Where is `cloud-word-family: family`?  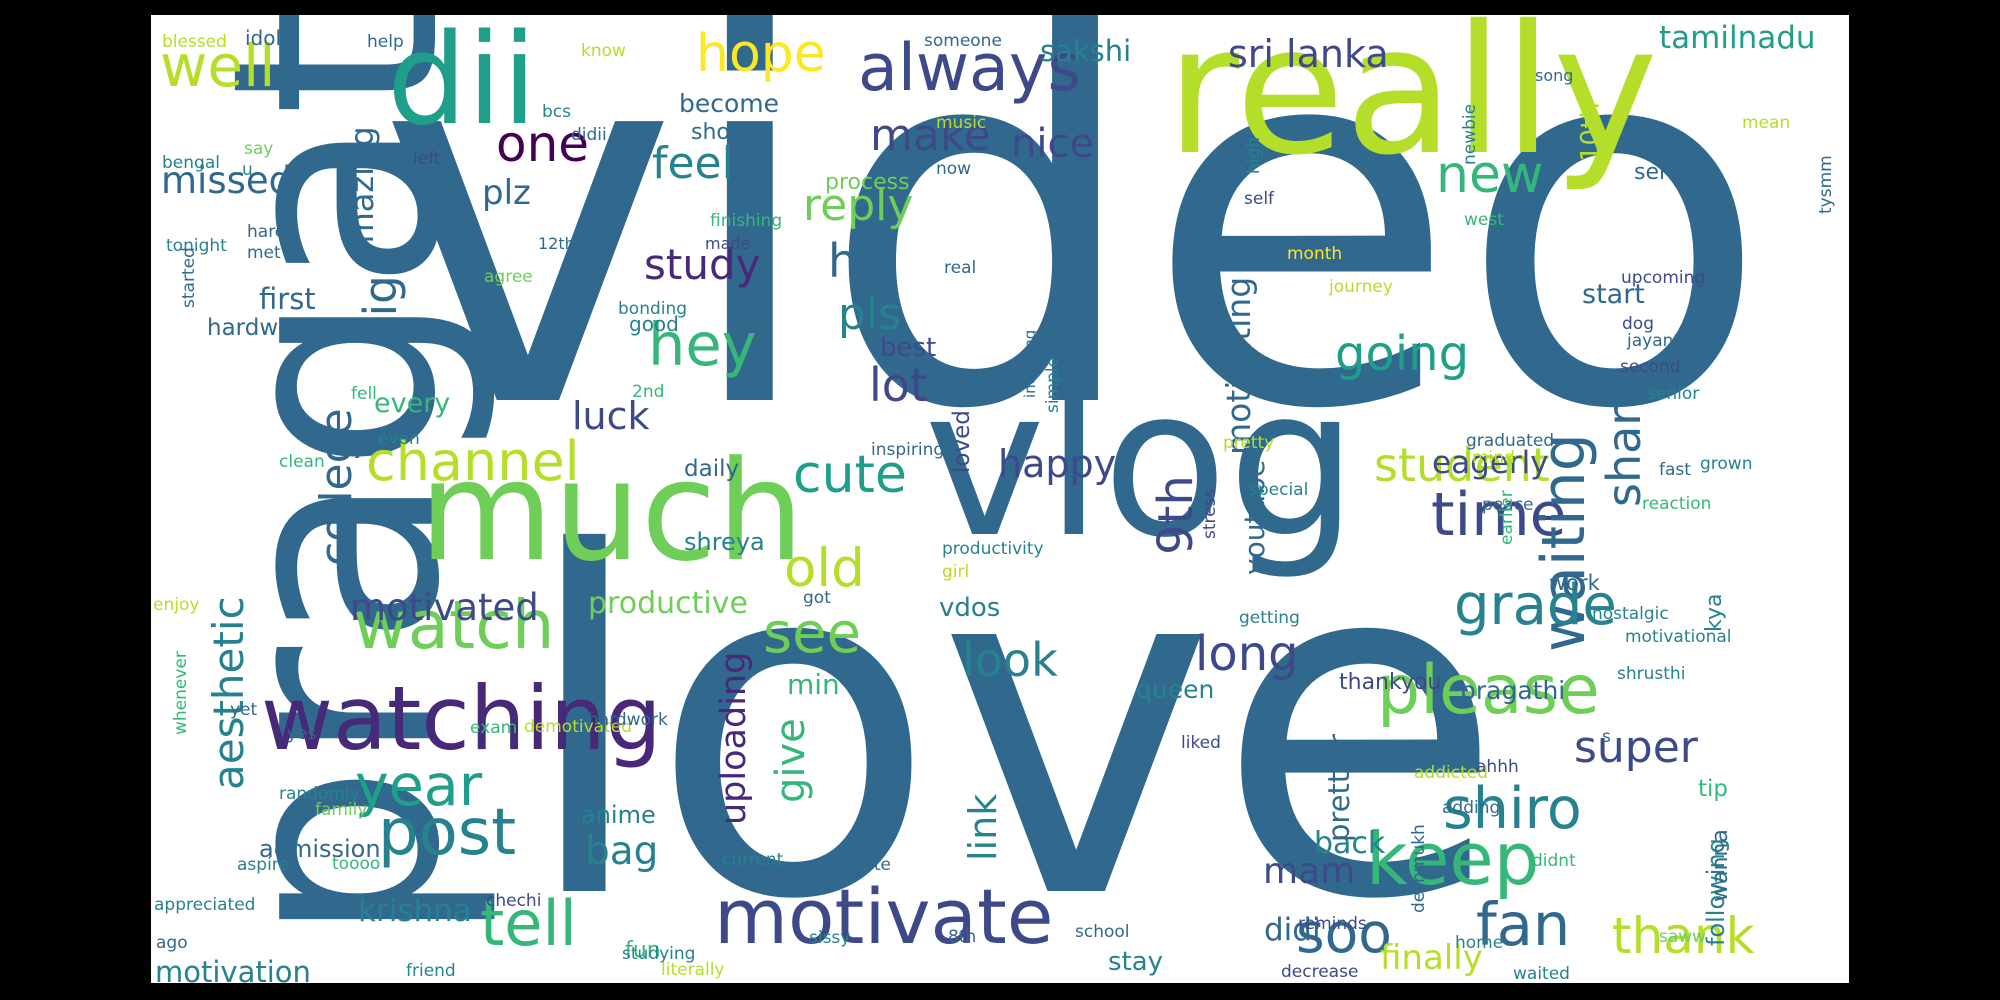 cloud-word-family: family is located at coordinates (341, 810).